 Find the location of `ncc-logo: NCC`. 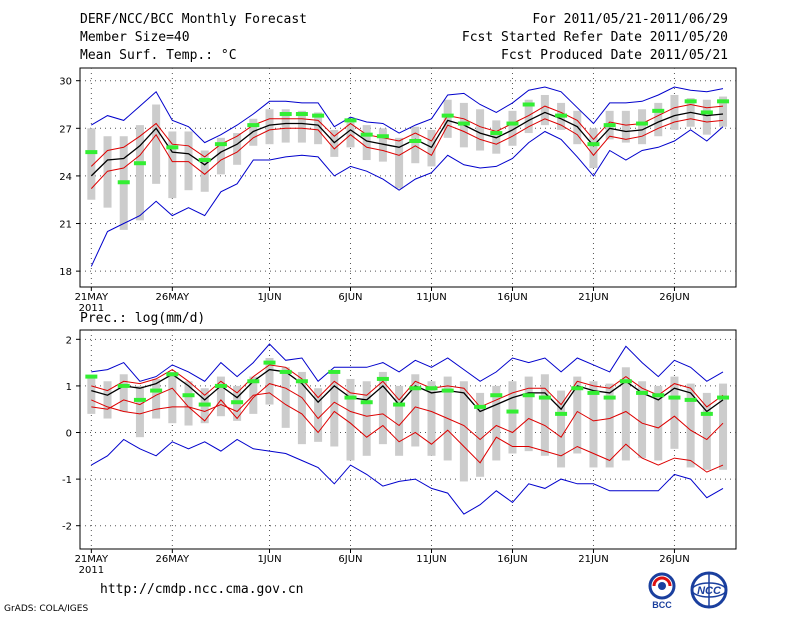

ncc-logo: NCC is located at coordinates (709, 590).